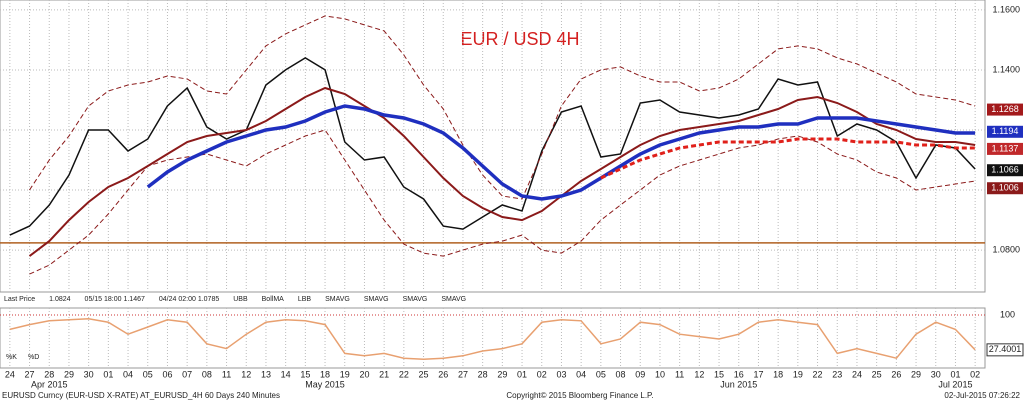  I want to click on x-tick-label: 07, so click(187, 374).